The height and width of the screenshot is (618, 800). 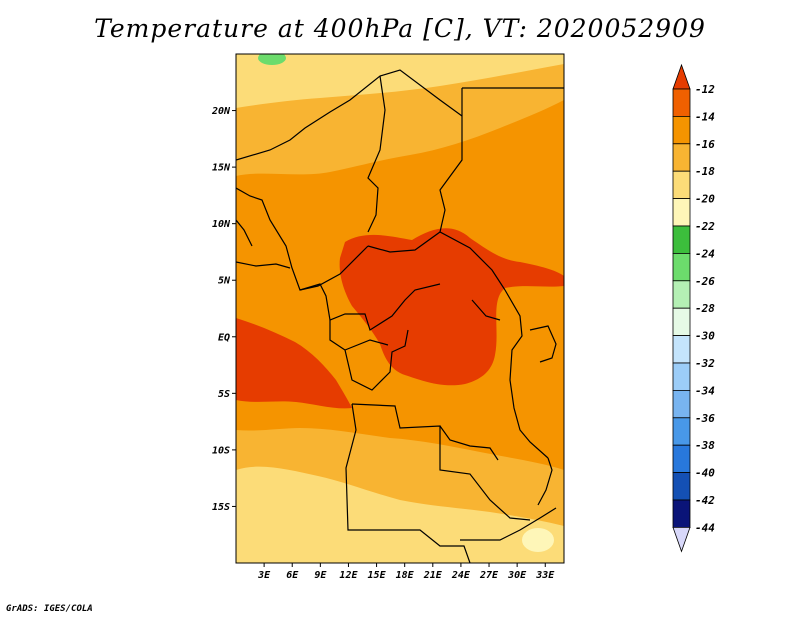 What do you see at coordinates (705, 390) in the screenshot?
I see `colorbar-label: -34` at bounding box center [705, 390].